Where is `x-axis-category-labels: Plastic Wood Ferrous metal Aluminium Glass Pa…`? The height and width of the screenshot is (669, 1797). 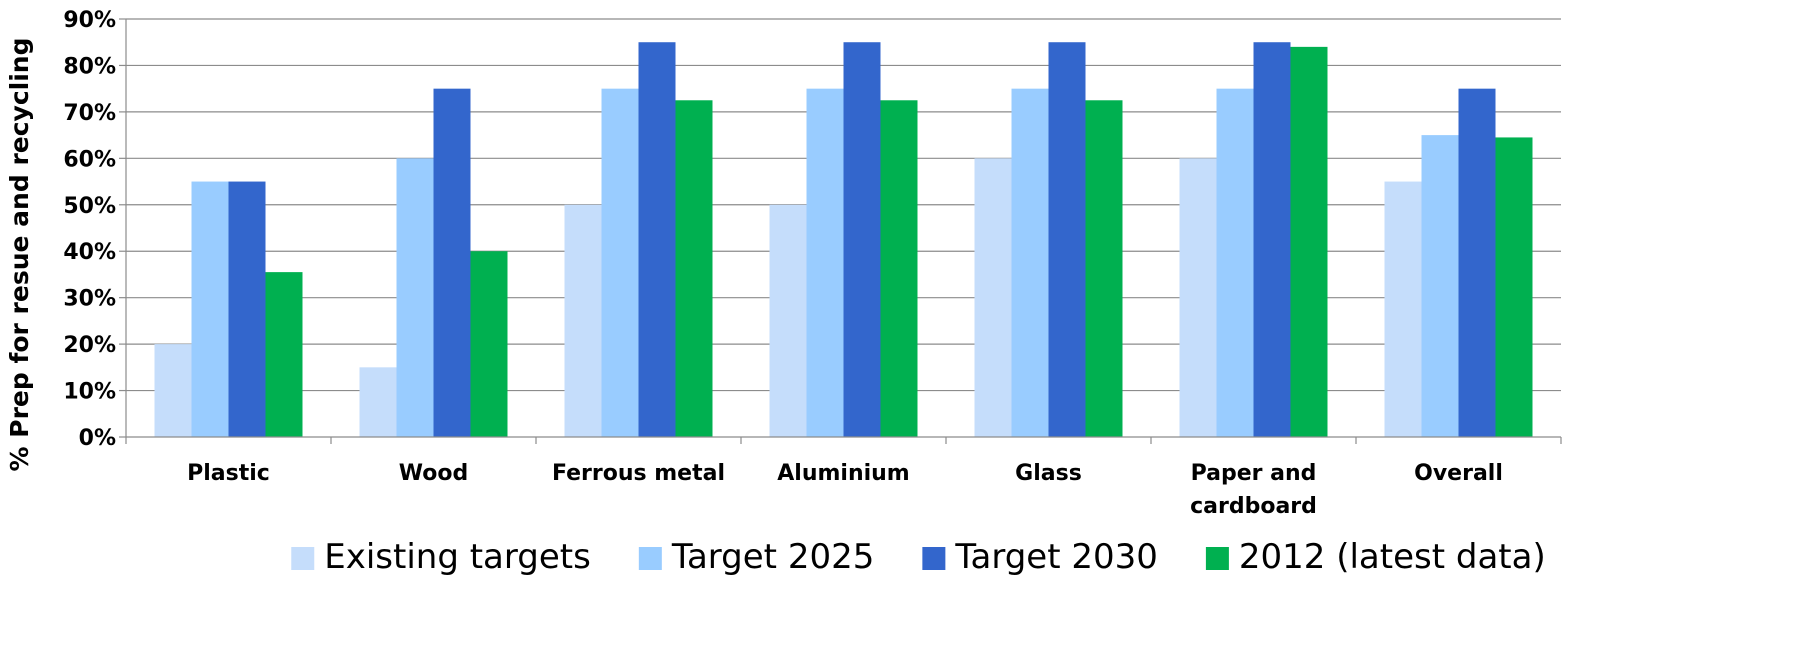
x-axis-category-labels: Plastic Wood Ferrous metal Aluminium Glass Pa… is located at coordinates (845, 490).